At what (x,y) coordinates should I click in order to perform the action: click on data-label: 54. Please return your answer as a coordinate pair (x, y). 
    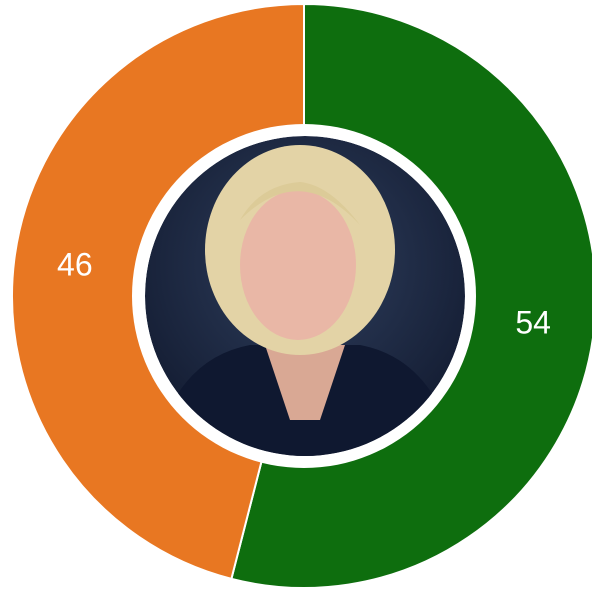
    Looking at the image, I should click on (533, 322).